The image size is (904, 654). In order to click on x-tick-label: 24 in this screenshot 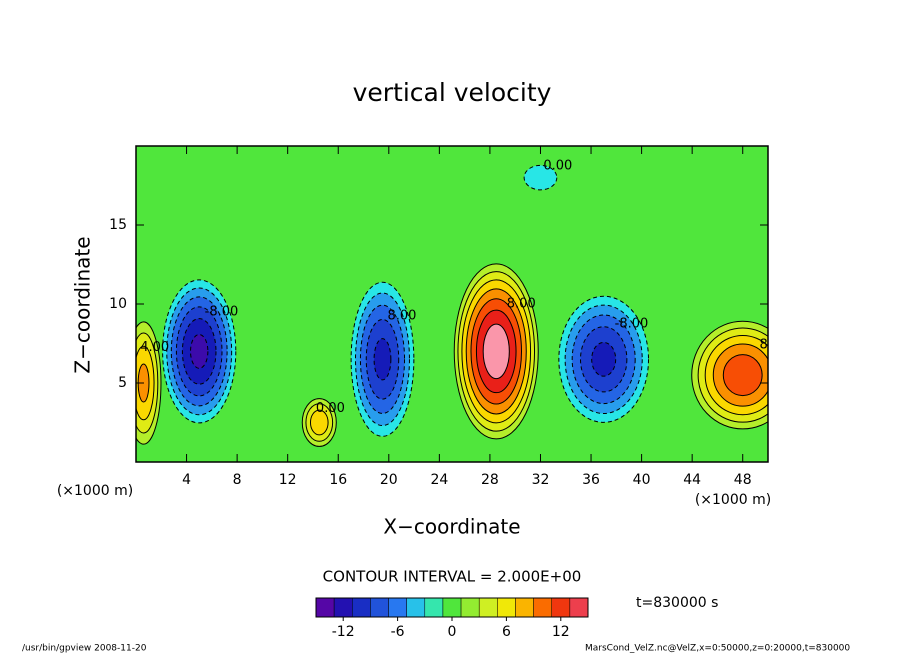, I will do `click(439, 480)`.